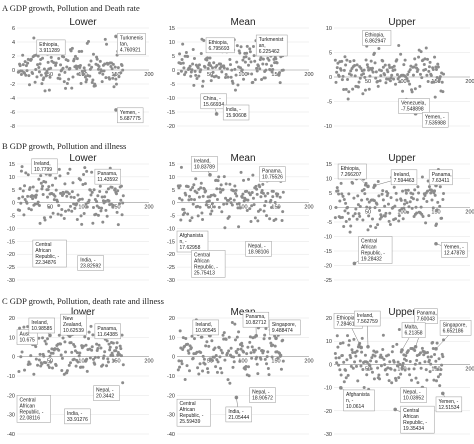  What do you see at coordinates (436, 243) in the screenshot?
I see `annotated-point` at bounding box center [436, 243].